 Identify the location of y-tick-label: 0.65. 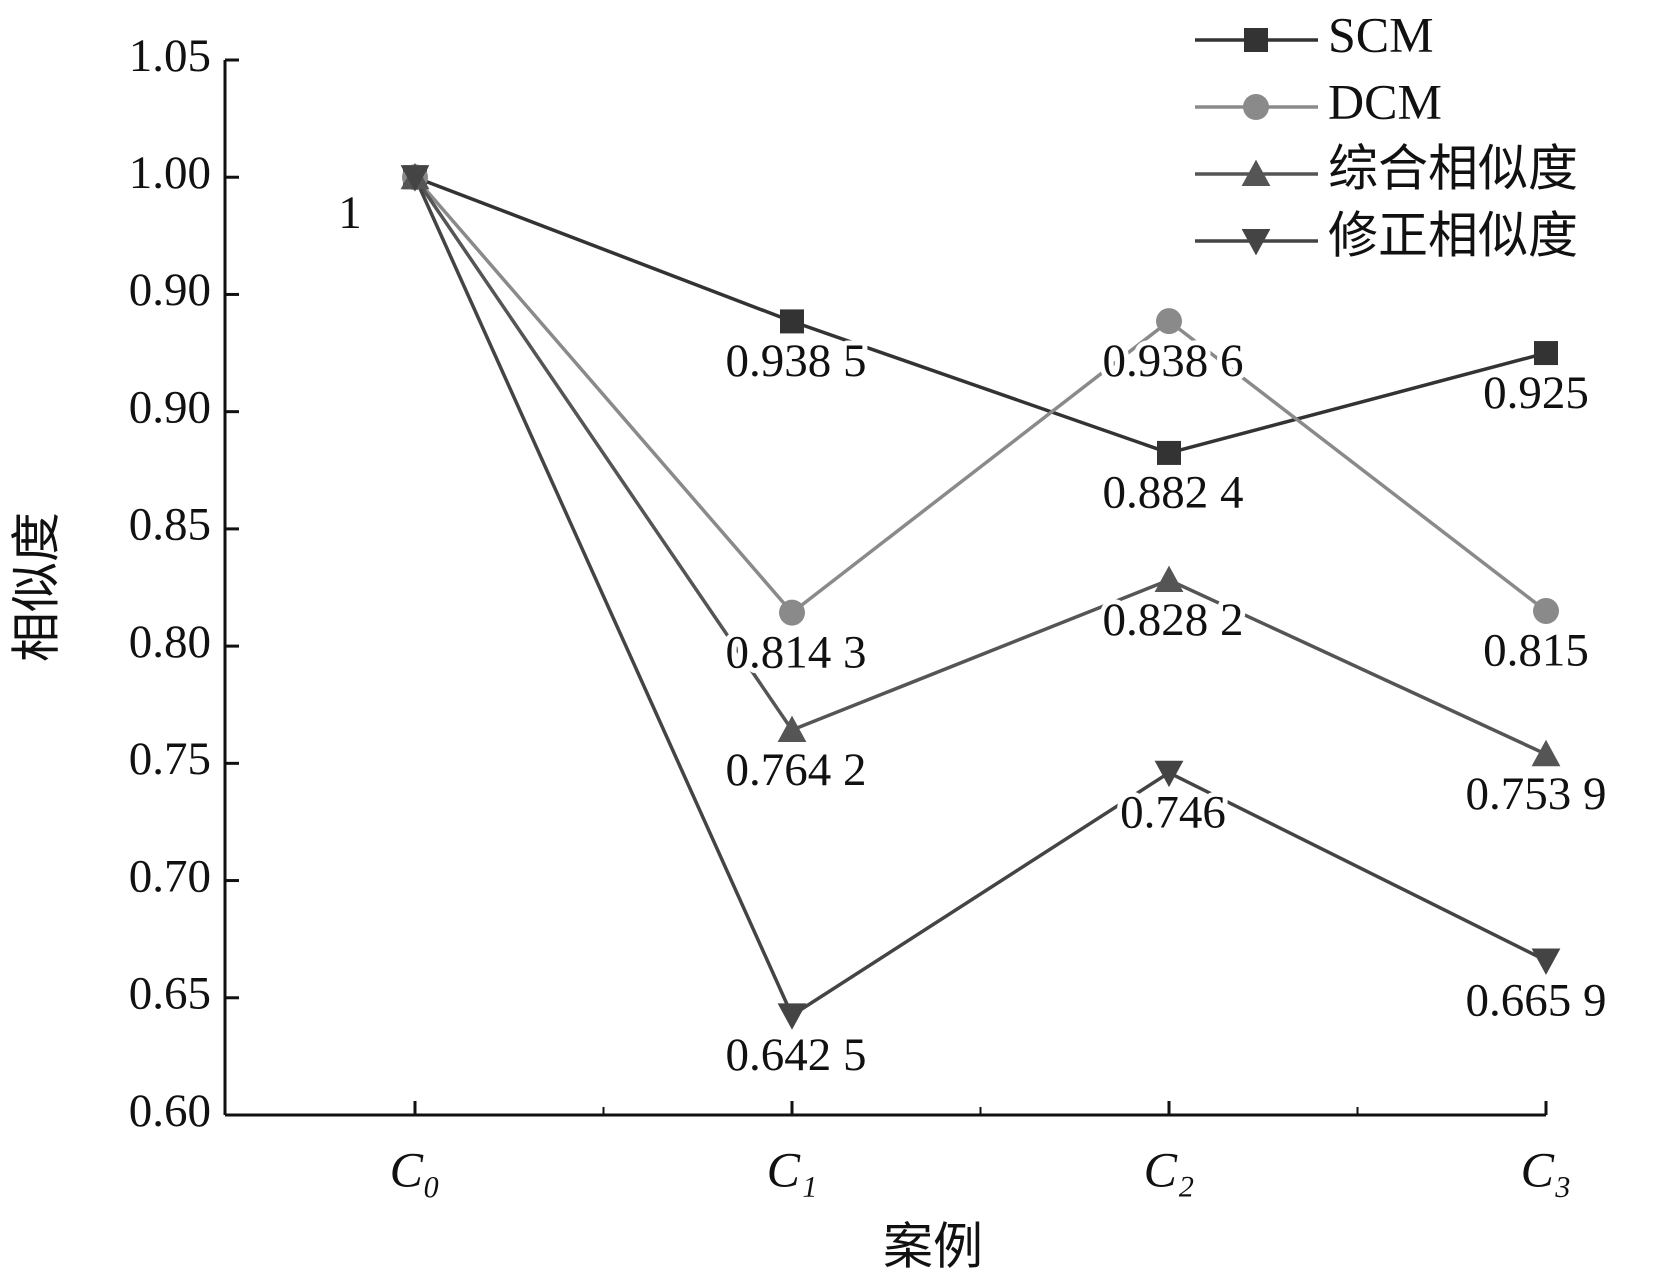
(170, 994).